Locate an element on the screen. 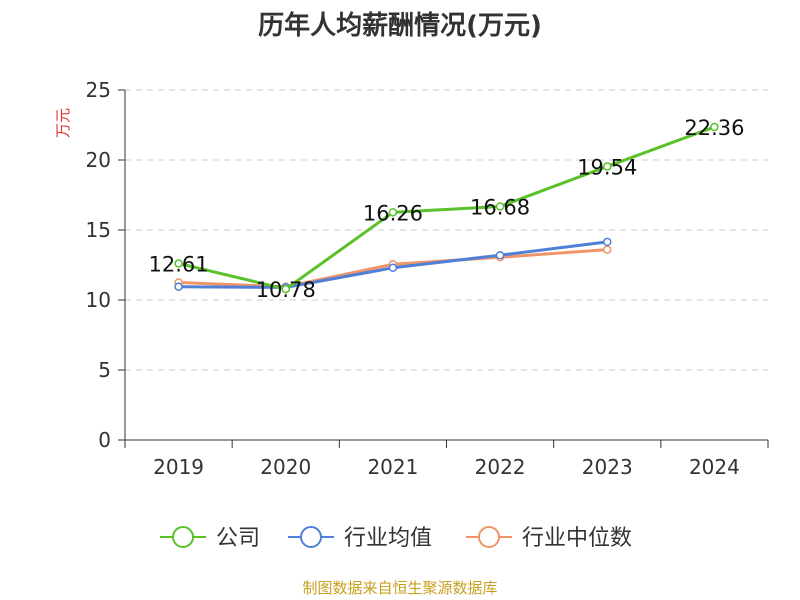 The image size is (800, 600). legend: 公司 行业均值 行业中位数 is located at coordinates (396, 538).